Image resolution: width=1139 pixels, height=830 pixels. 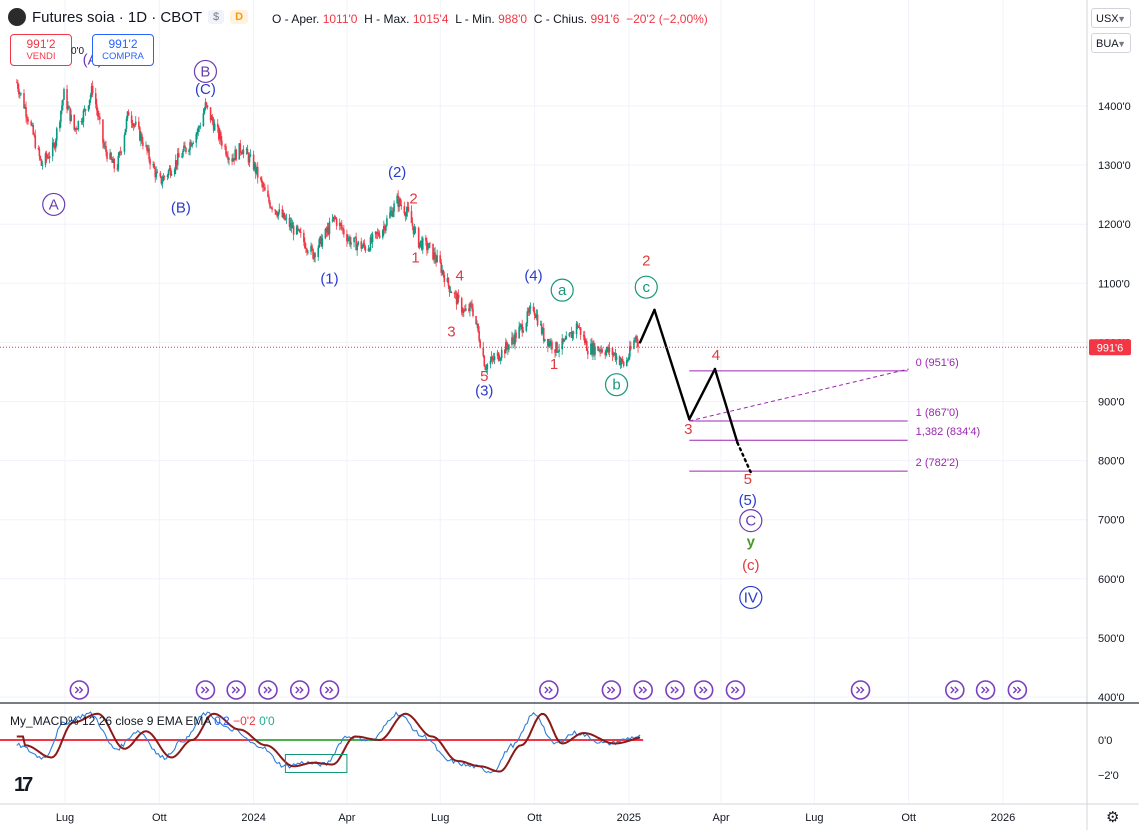 I want to click on wave-label: (C), so click(x=205, y=89).